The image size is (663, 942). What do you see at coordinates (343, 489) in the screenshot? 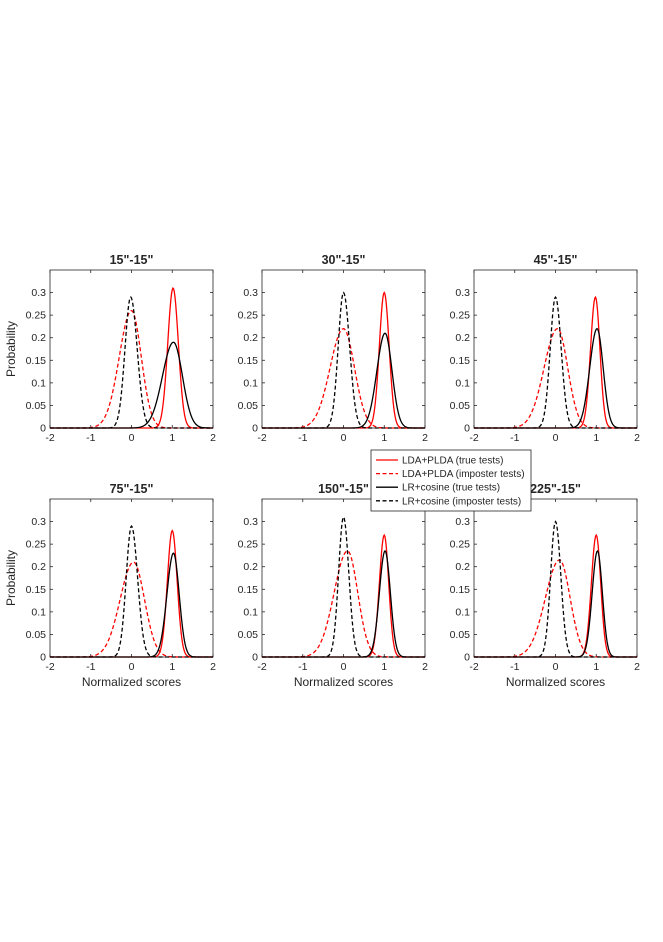
I see `subplot-title: 150"-15"` at bounding box center [343, 489].